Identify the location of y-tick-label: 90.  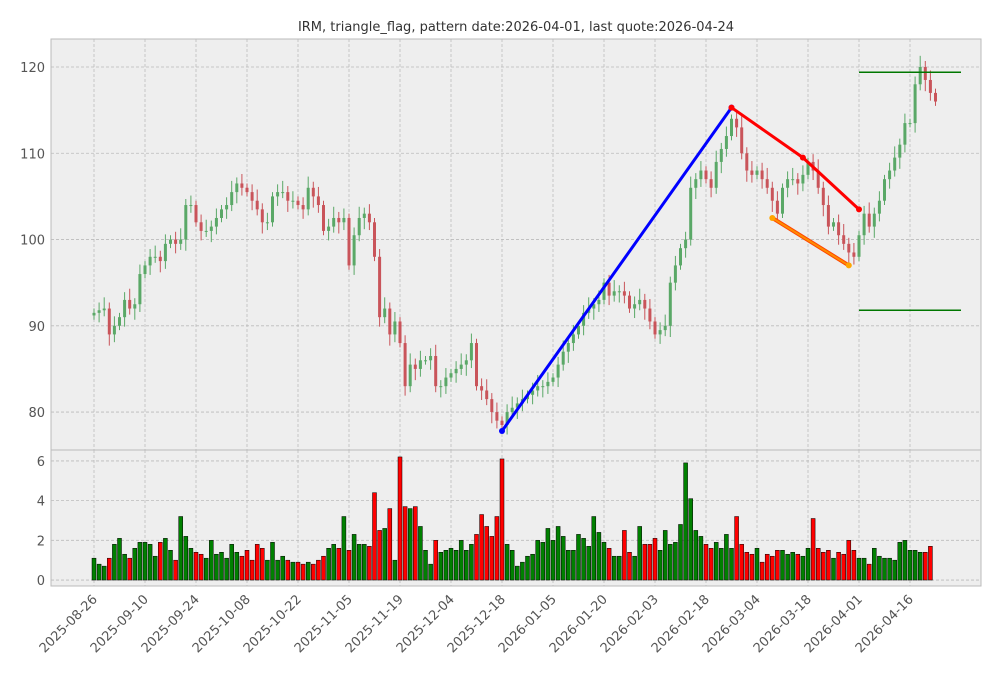
(36, 327).